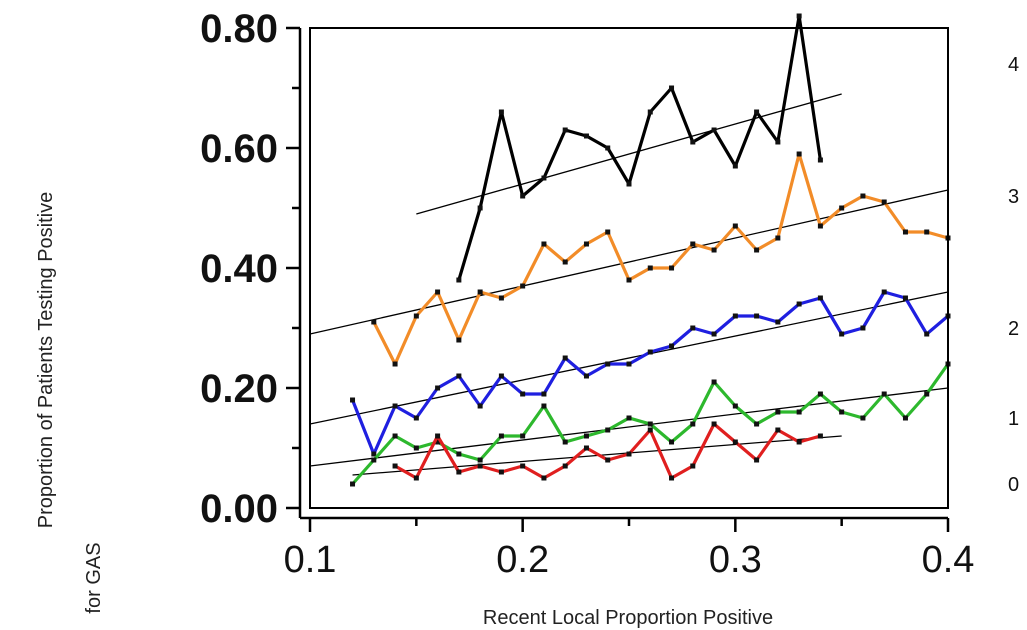 This screenshot has height=630, width=1027. I want to click on y-tick-label: 0.20, so click(239, 389).